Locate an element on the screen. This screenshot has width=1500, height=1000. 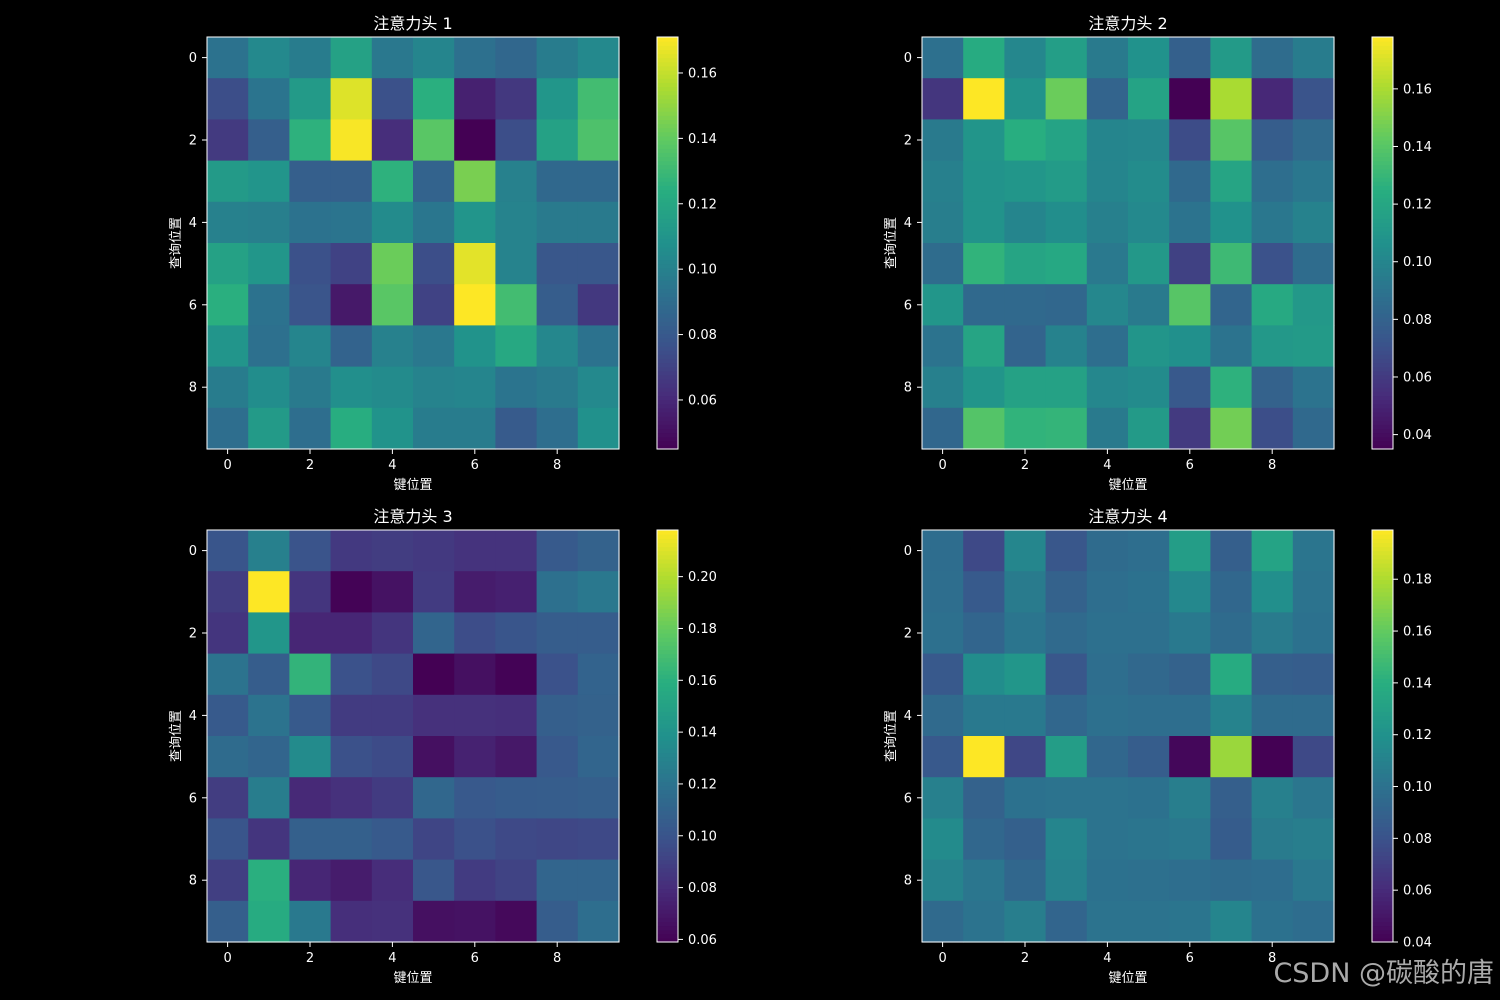
colorbar: 0.06 0.08 0.10 0.12 0.14 0.16 is located at coordinates (686, 243).